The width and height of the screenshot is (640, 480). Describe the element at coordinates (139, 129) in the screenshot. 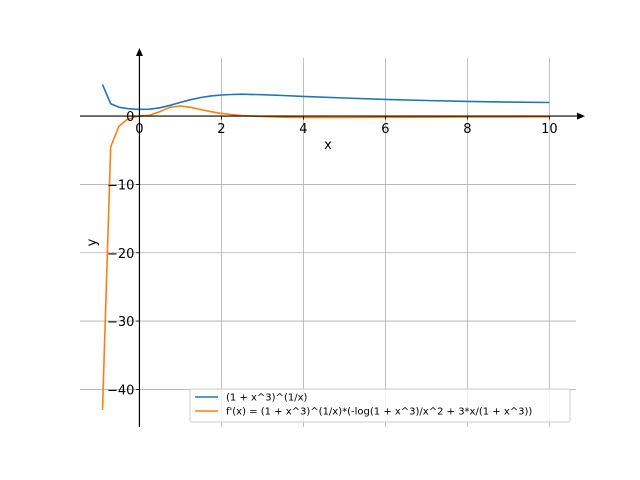

I see `x-tick-label: 0` at that location.